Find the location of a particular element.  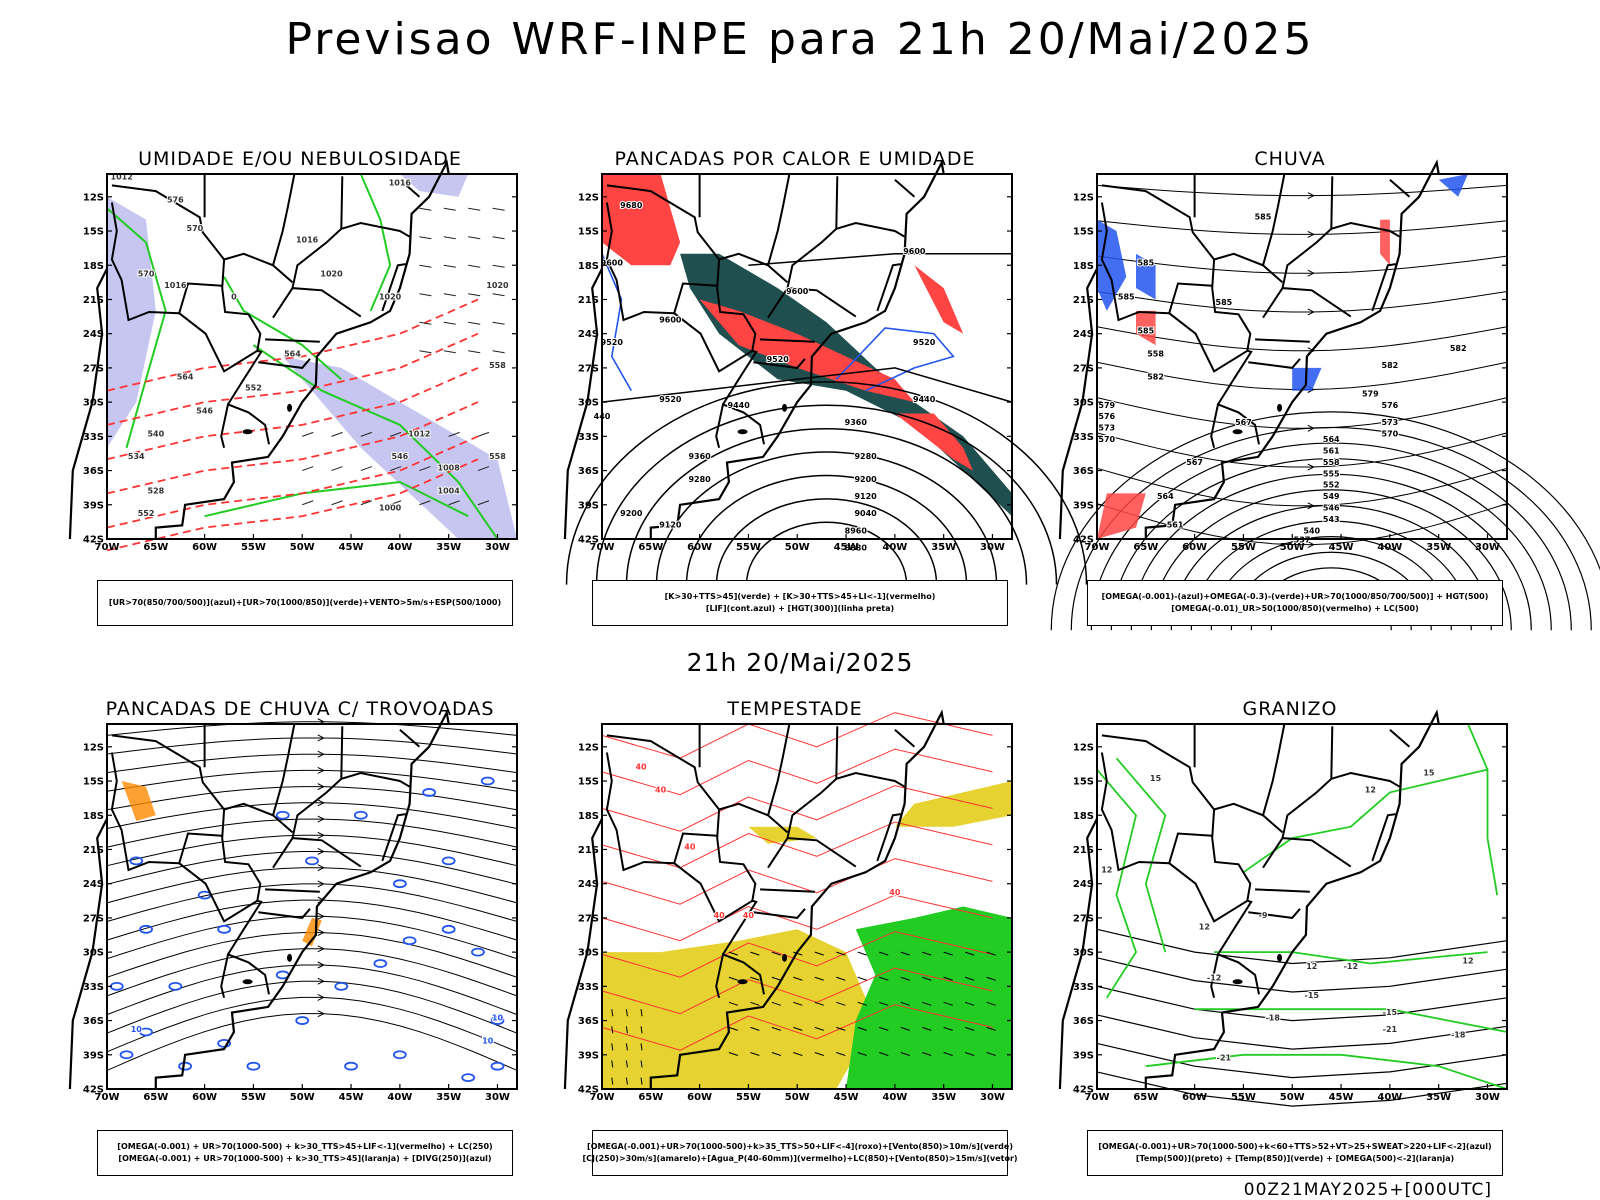

lon-tick-label: 70W is located at coordinates (1097, 1097).